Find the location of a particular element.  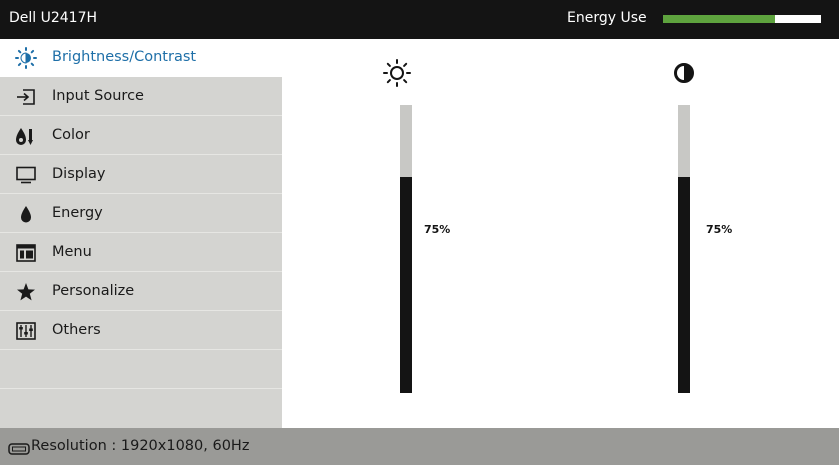

input-source-icon is located at coordinates (26, 97).